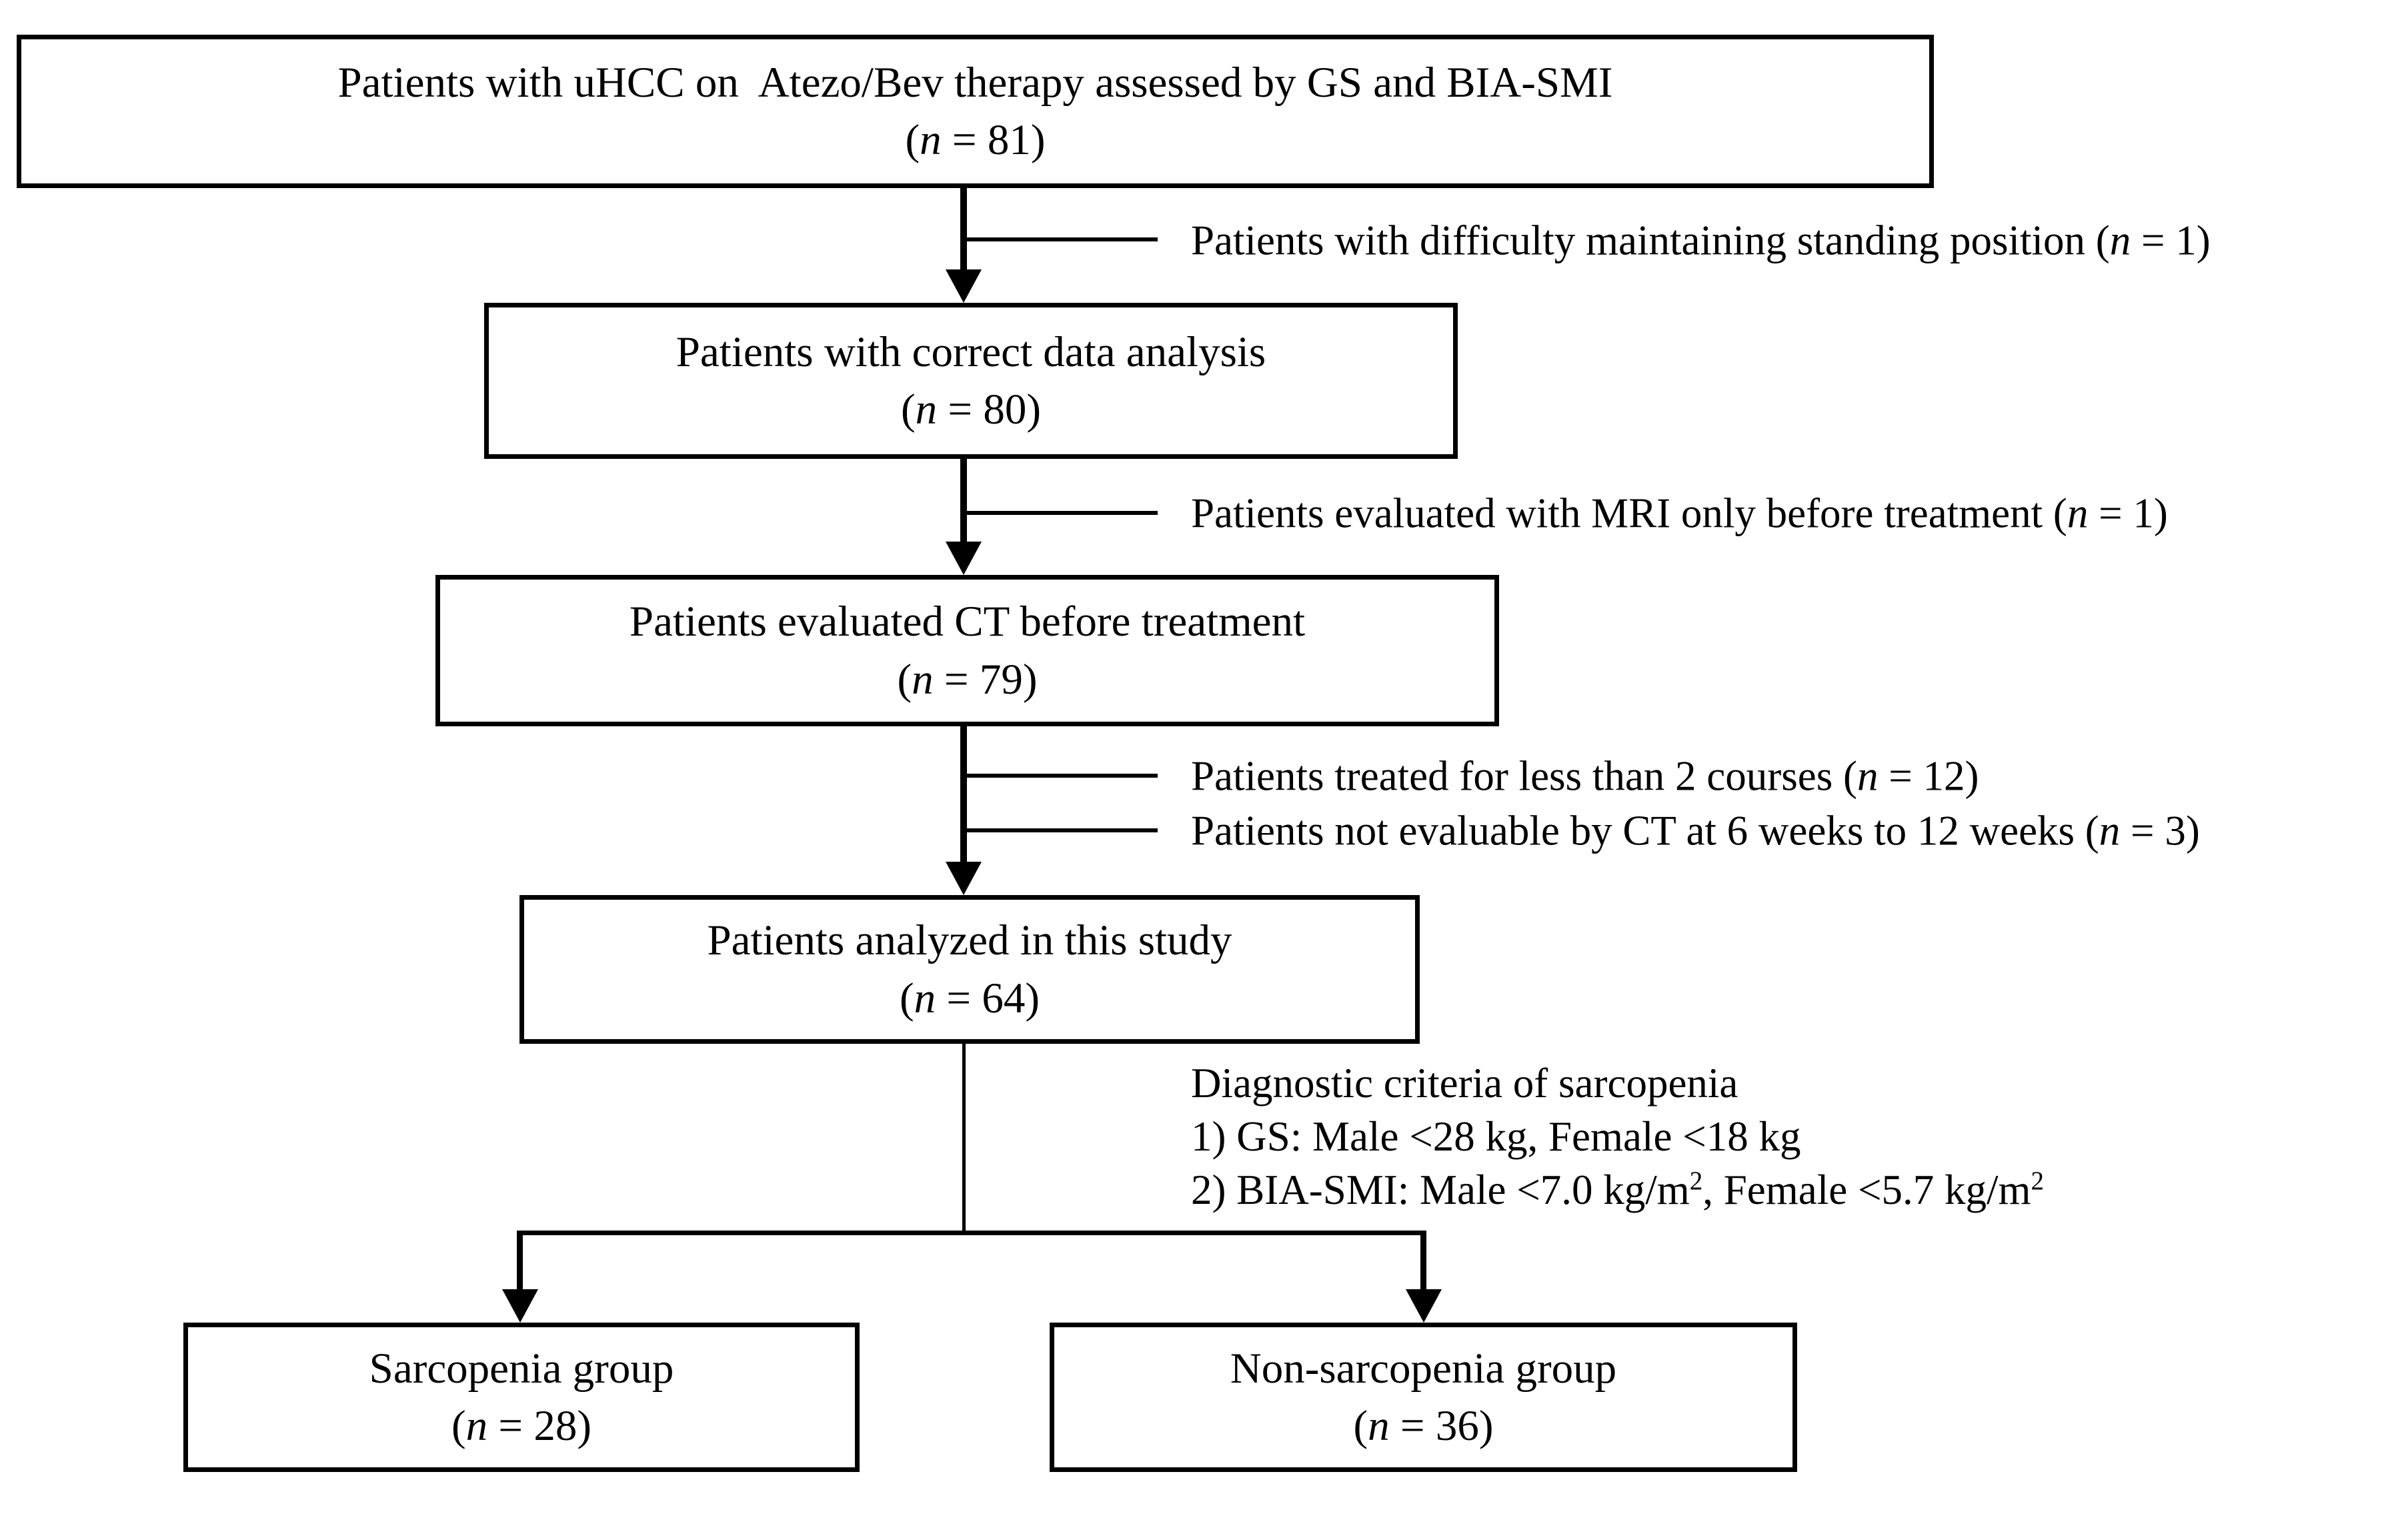 The width and height of the screenshot is (2408, 1514). I want to click on node-count: (n = 64), so click(970, 998).